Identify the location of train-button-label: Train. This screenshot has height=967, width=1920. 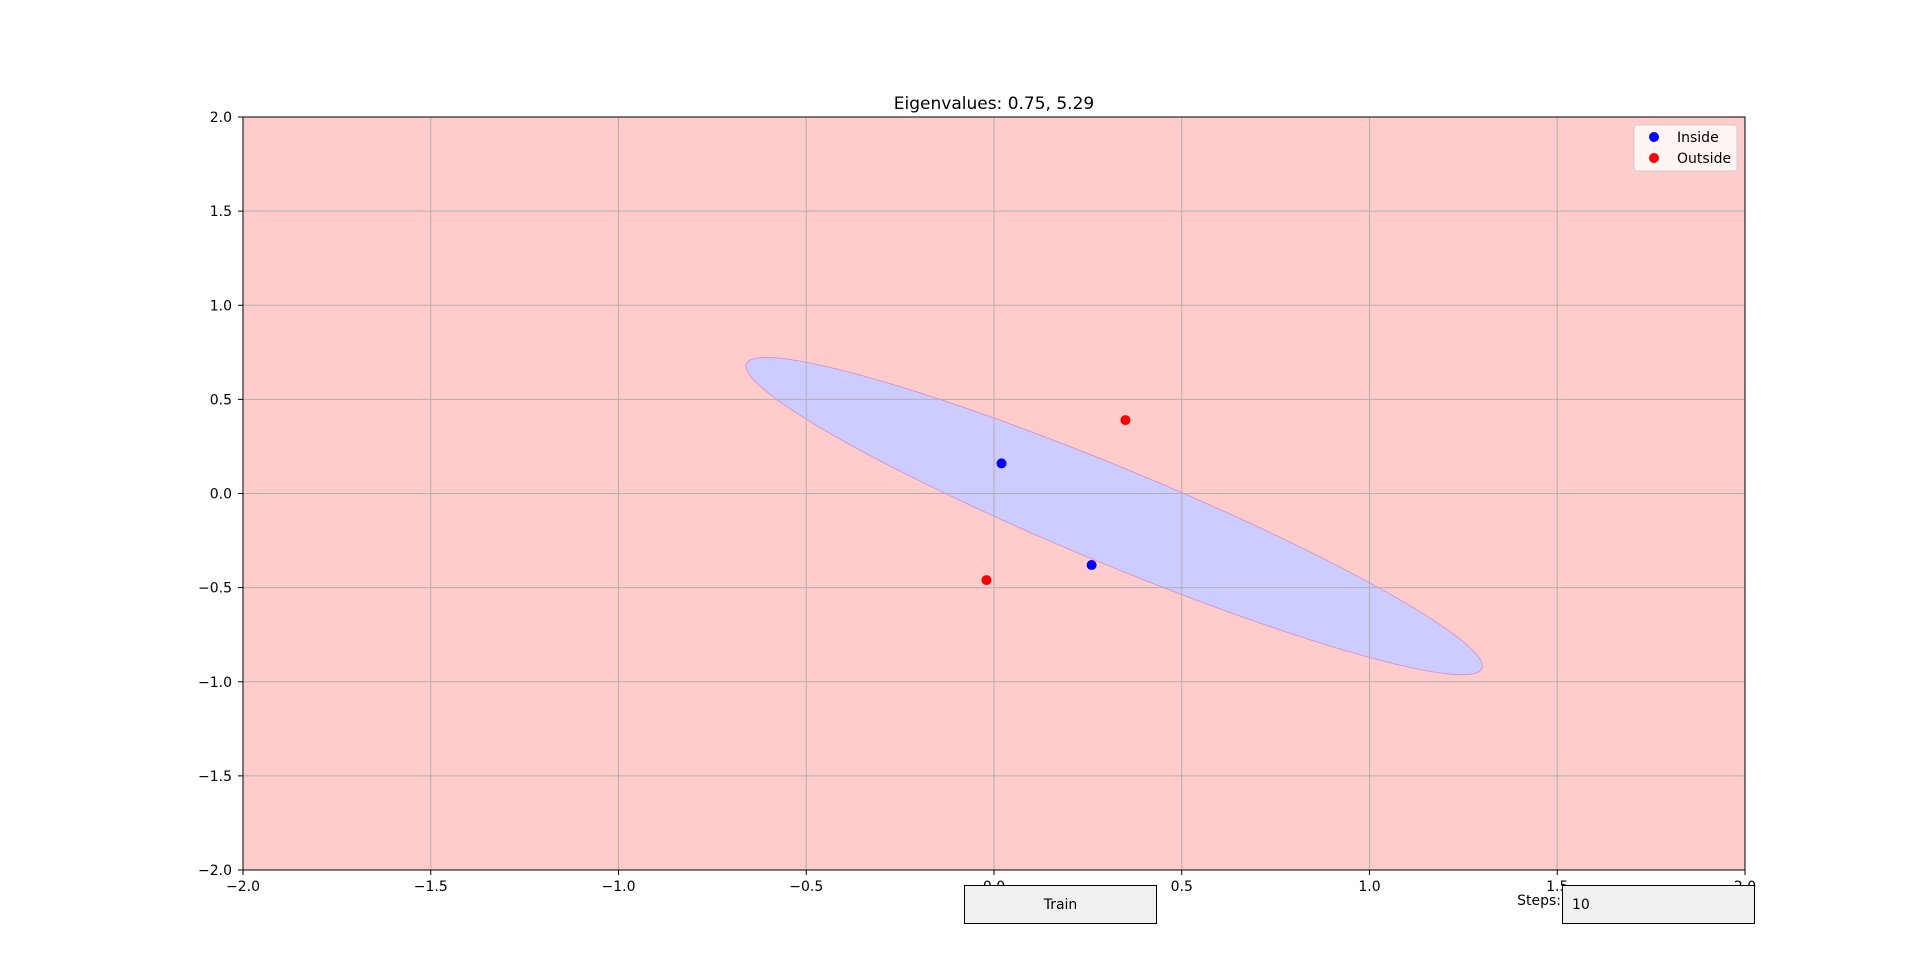
(1060, 904).